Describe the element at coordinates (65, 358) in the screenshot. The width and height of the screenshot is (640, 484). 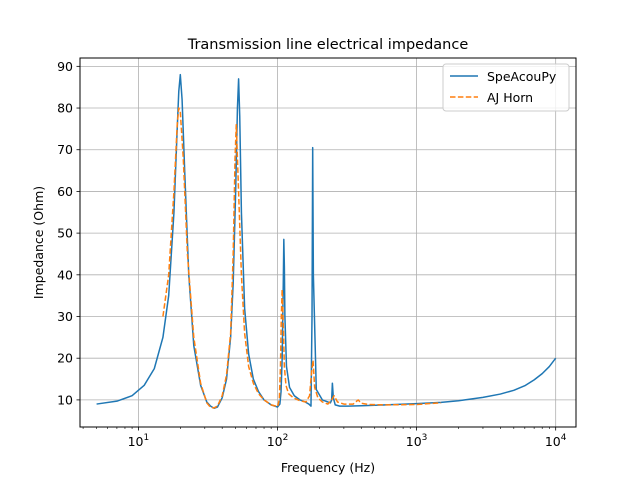
I see `y-tick-label: 20` at that location.